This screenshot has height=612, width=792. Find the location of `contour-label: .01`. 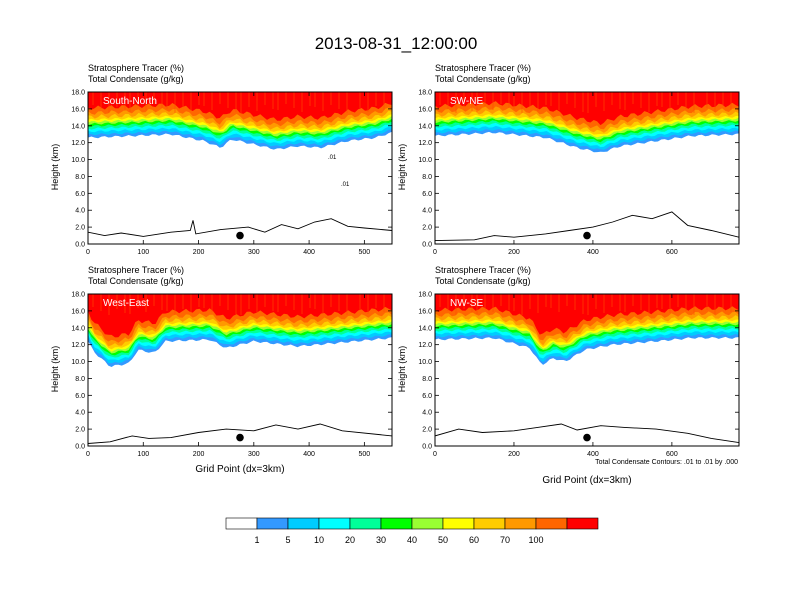

contour-label: .01 is located at coordinates (345, 185).